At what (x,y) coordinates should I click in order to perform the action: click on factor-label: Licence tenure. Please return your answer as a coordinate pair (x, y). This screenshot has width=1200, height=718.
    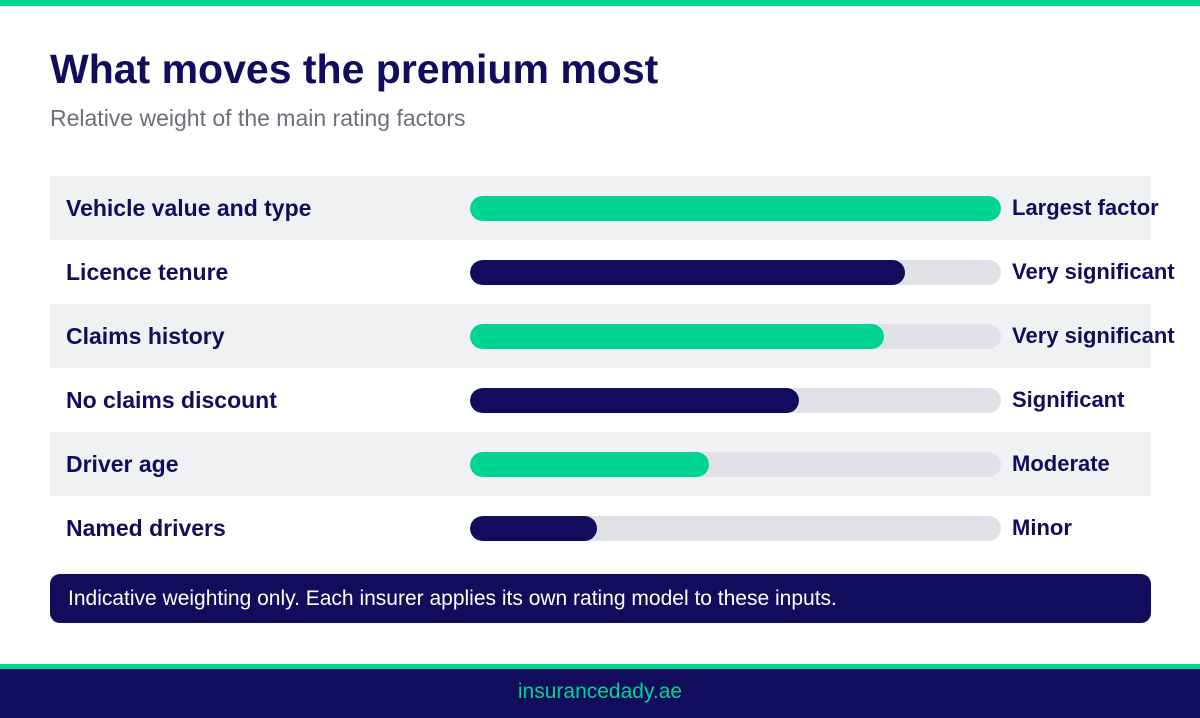
    Looking at the image, I should click on (147, 272).